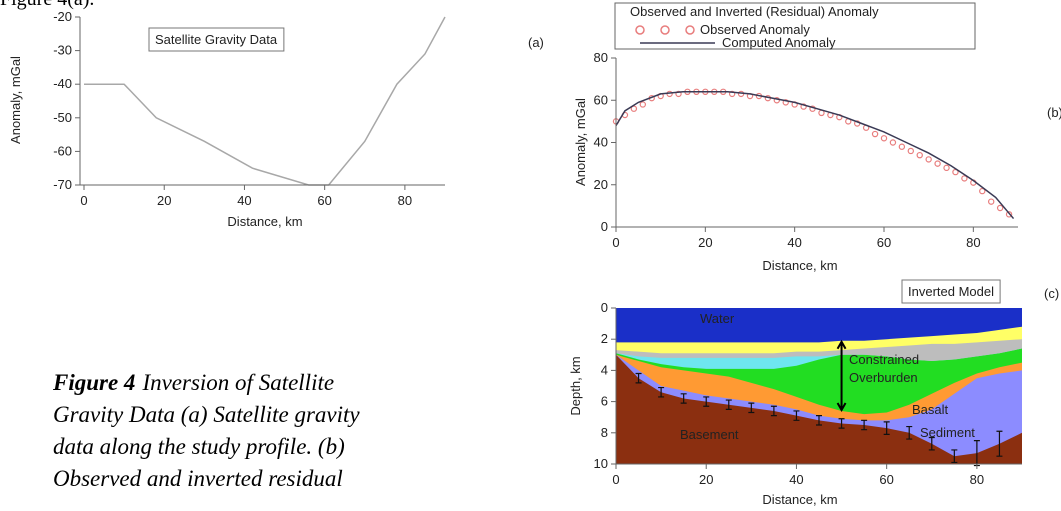 The height and width of the screenshot is (511, 1061). Describe the element at coordinates (604, 338) in the screenshot. I see `y-tick-label: 2` at that location.